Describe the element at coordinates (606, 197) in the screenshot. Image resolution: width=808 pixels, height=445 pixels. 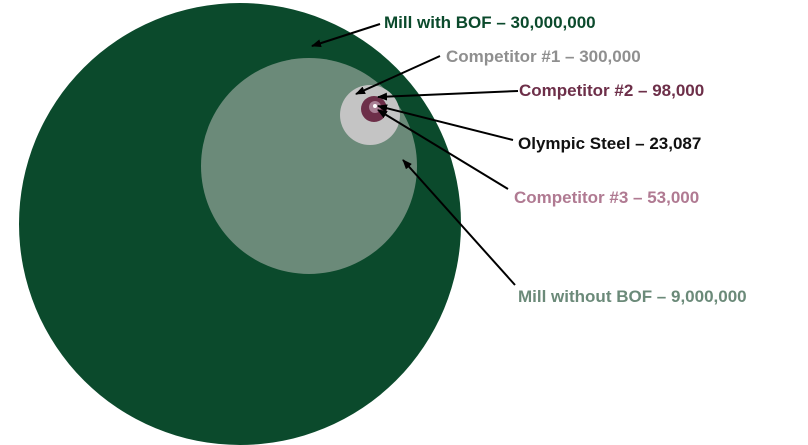
I see `label-competitor-3: Competitor #3 – 53,000` at that location.